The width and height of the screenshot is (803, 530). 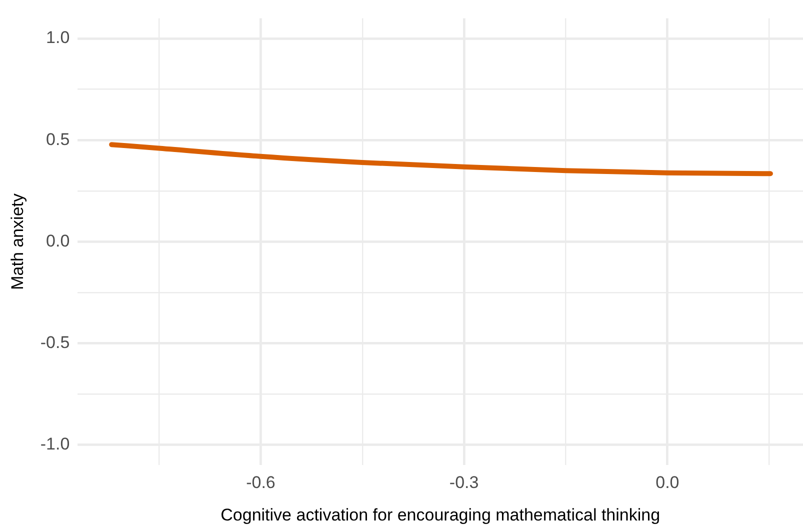 What do you see at coordinates (464, 482) in the screenshot?
I see `x-tick-label: -0.3` at bounding box center [464, 482].